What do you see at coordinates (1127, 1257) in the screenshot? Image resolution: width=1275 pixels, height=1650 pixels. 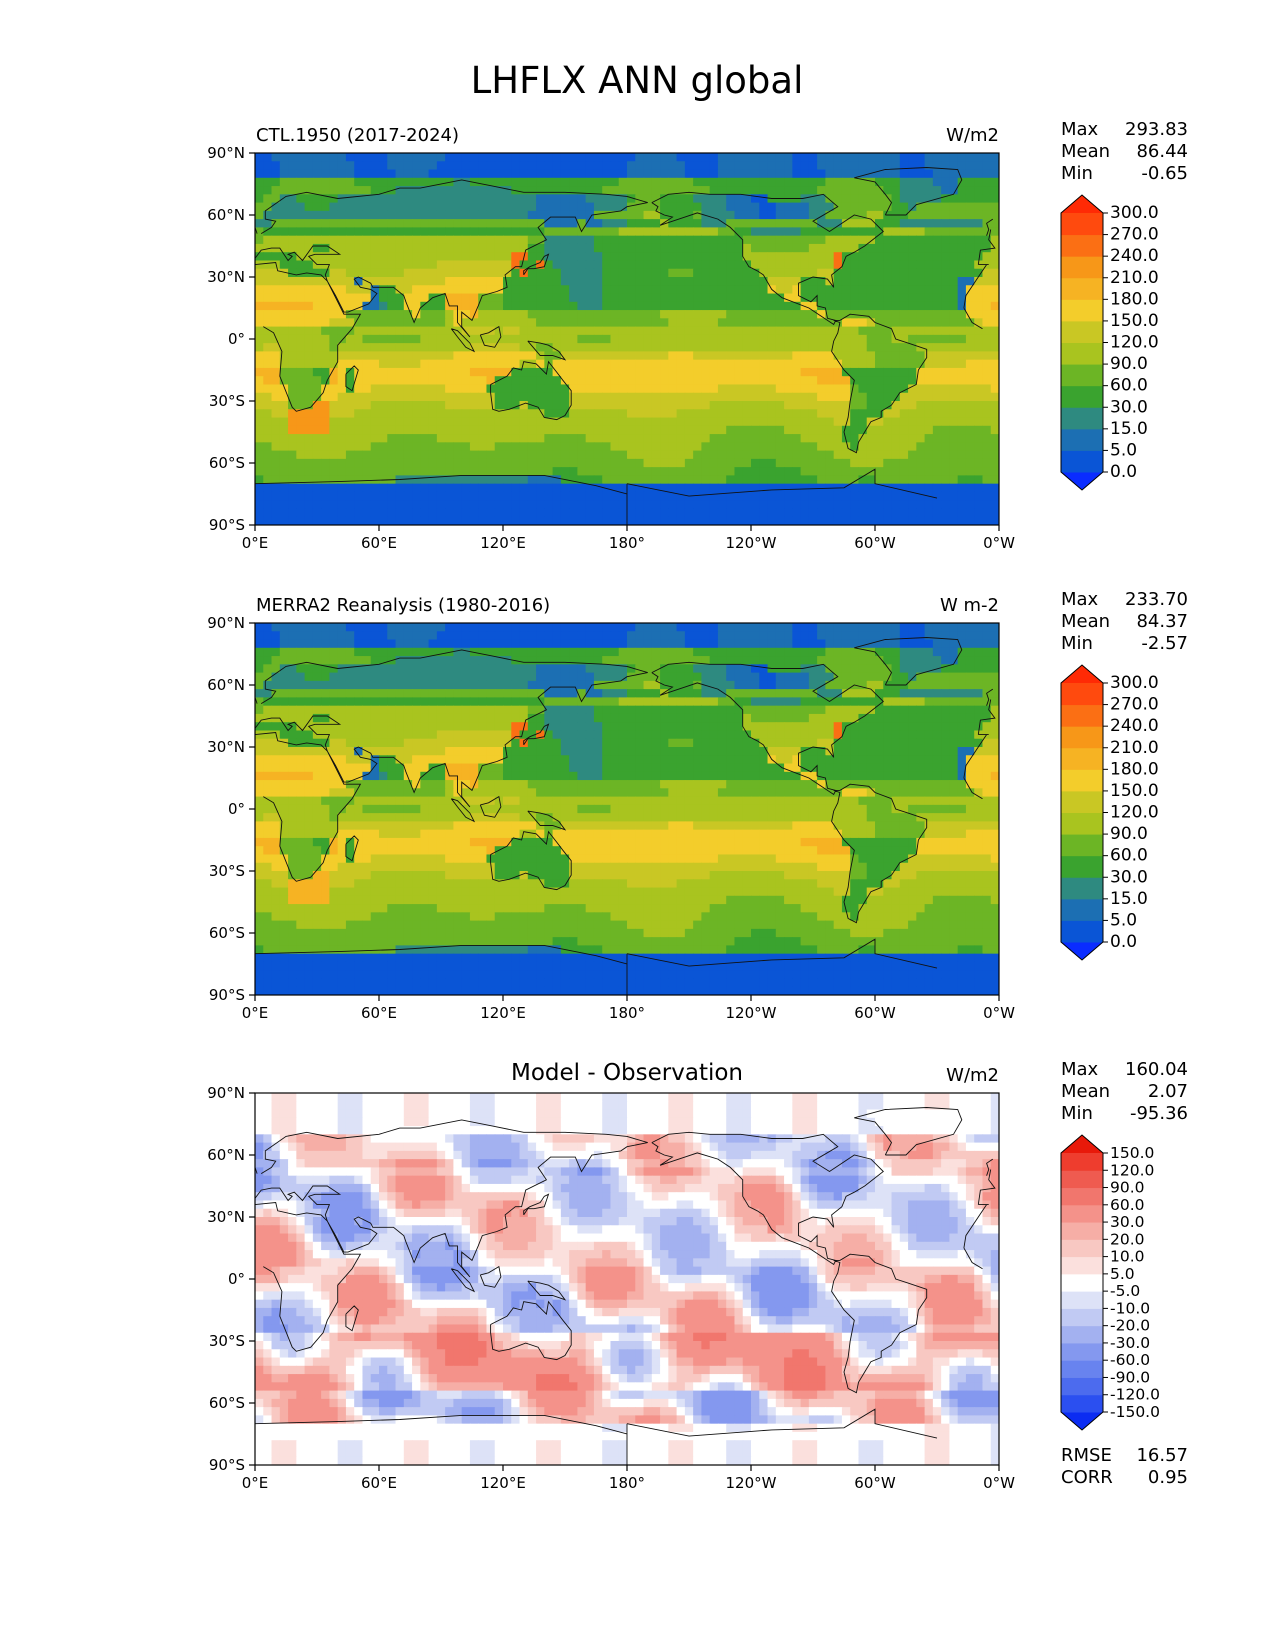 I see `colorbar-tick-label: 10.0` at bounding box center [1127, 1257].